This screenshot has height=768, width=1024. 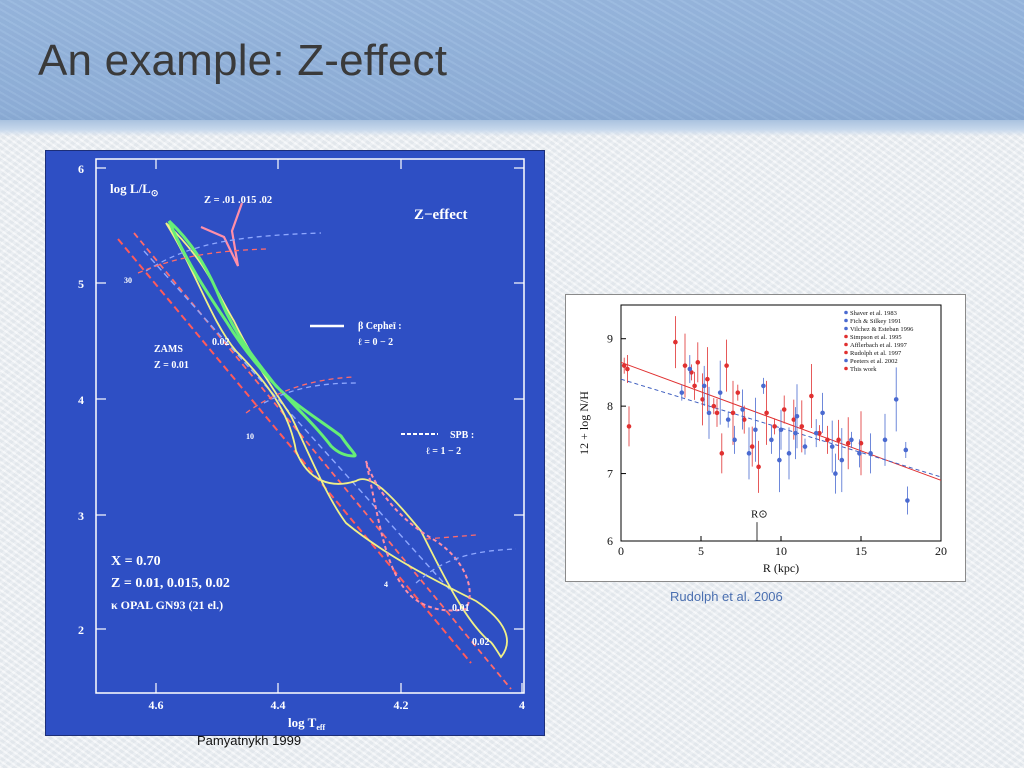 What do you see at coordinates (222, 234) in the screenshot?
I see `track-z001-upper` at bounding box center [222, 234].